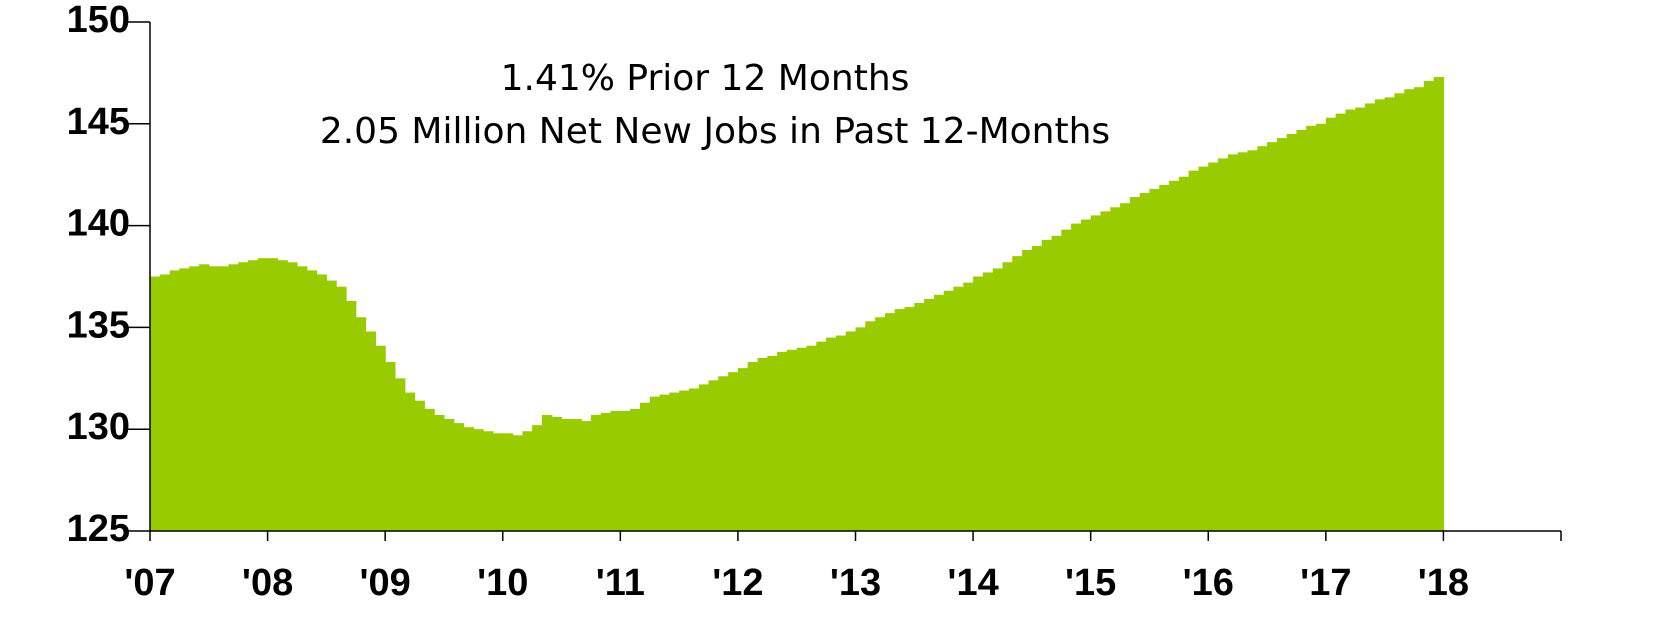  What do you see at coordinates (502, 583) in the screenshot?
I see `x-tick-label: '10` at bounding box center [502, 583].